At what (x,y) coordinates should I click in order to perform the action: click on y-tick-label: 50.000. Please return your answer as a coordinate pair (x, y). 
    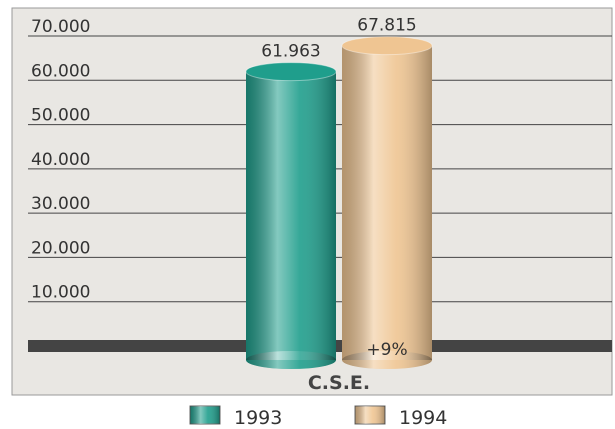
    Looking at the image, I should click on (60, 116).